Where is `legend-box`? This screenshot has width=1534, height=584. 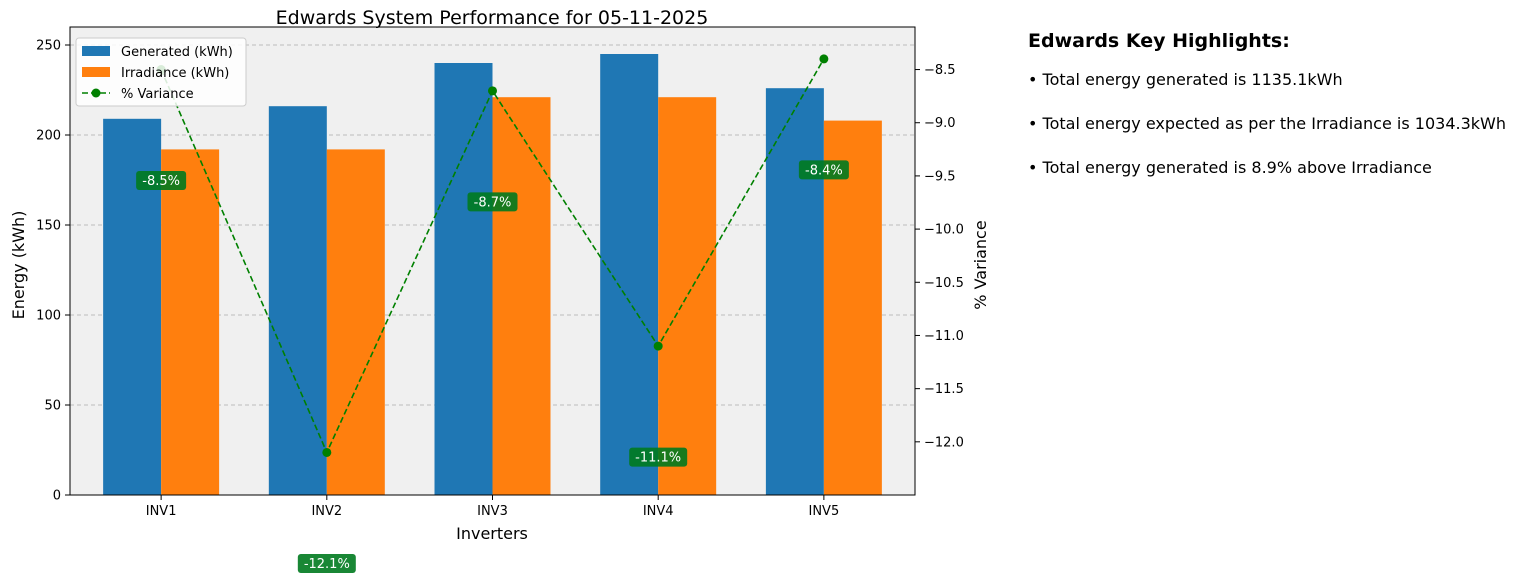 legend-box is located at coordinates (161, 72).